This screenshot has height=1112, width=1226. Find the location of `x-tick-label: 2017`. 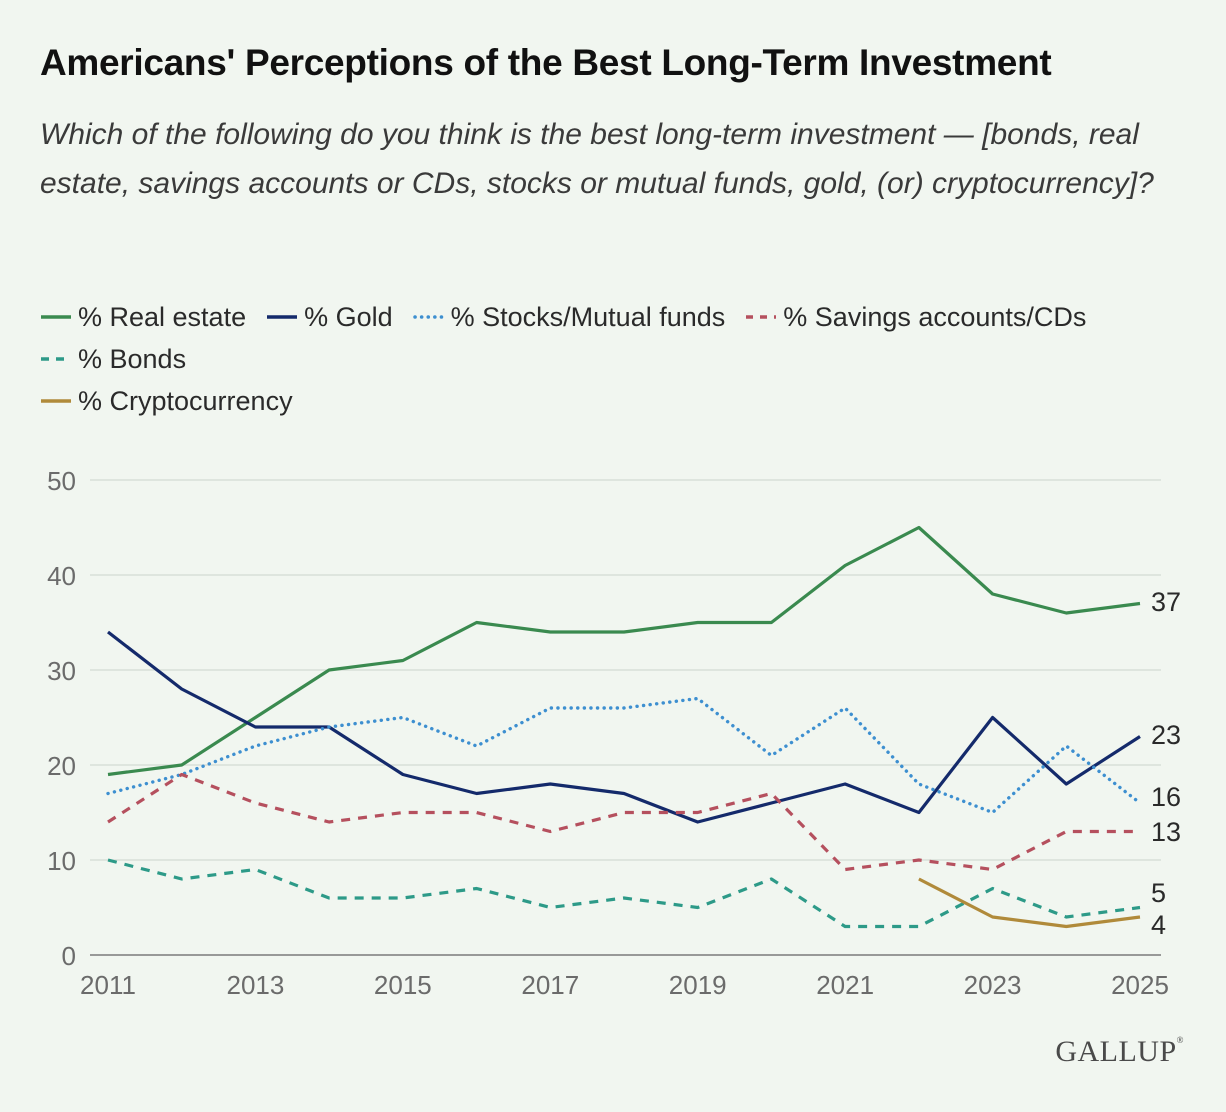

x-tick-label: 2017 is located at coordinates (550, 985).